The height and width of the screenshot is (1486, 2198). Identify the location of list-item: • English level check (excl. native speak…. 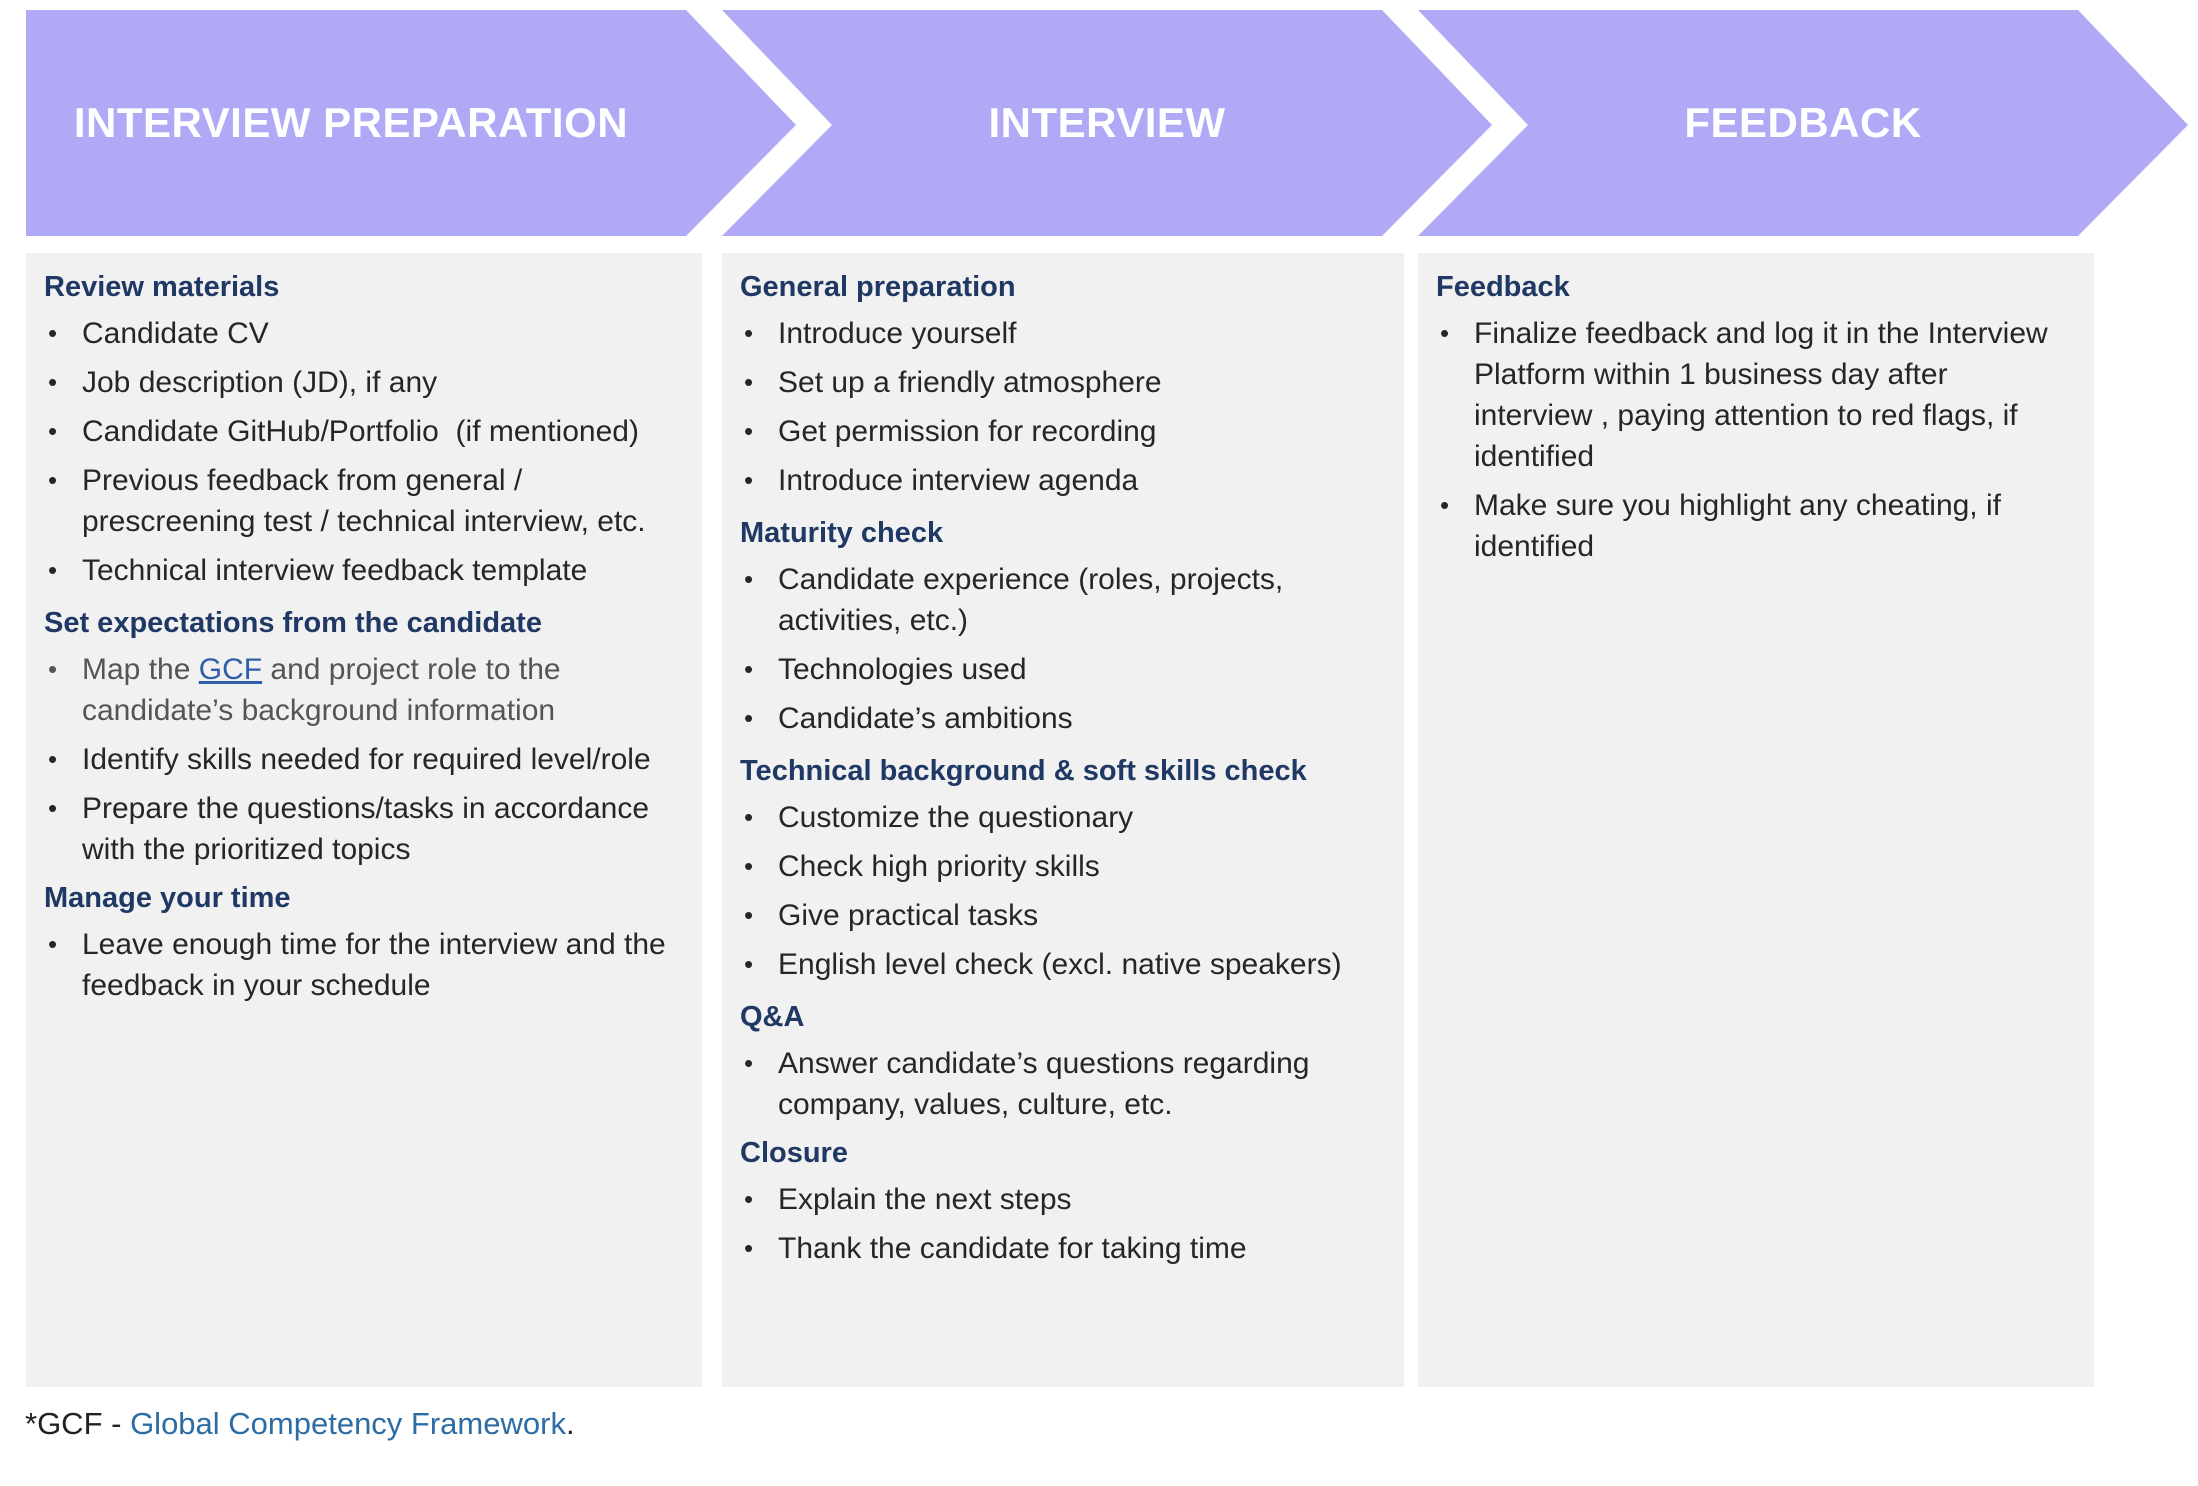
(1043, 964).